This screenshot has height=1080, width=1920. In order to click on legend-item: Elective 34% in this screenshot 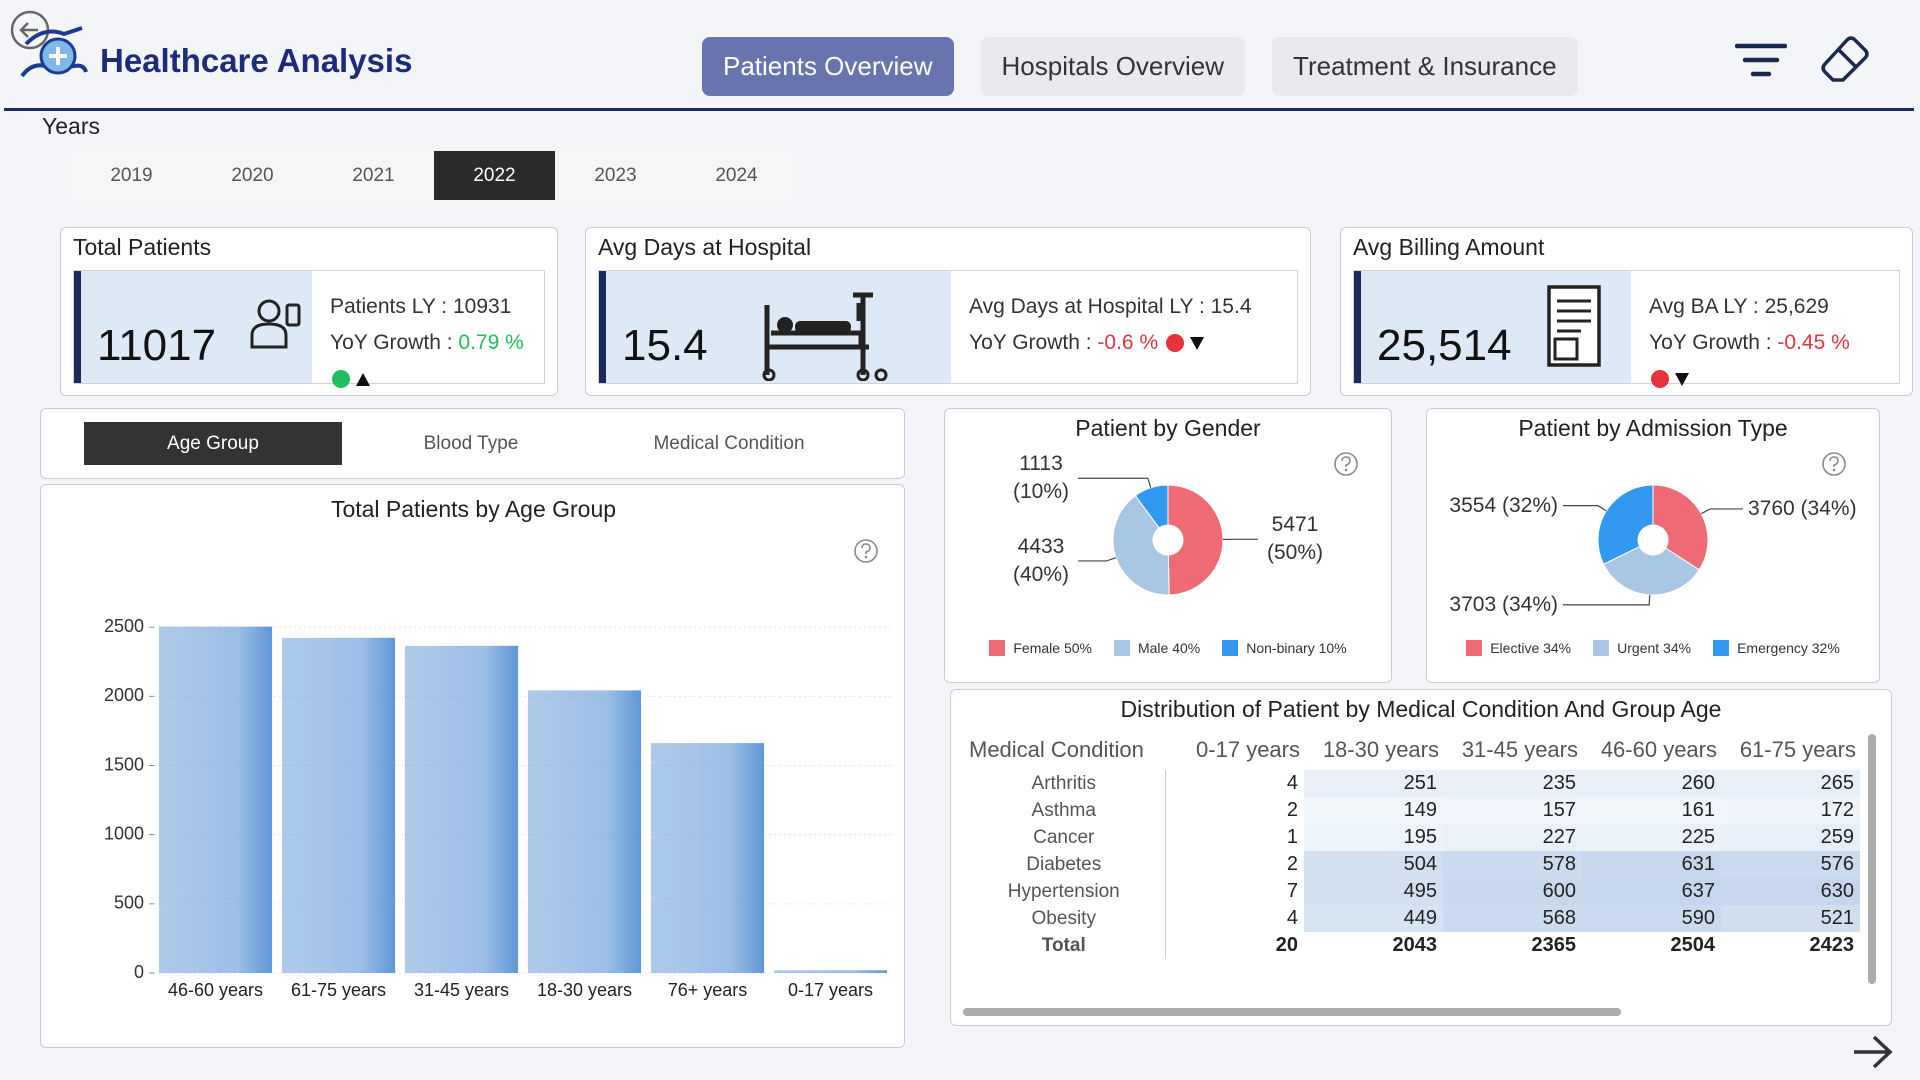, I will do `click(1518, 648)`.